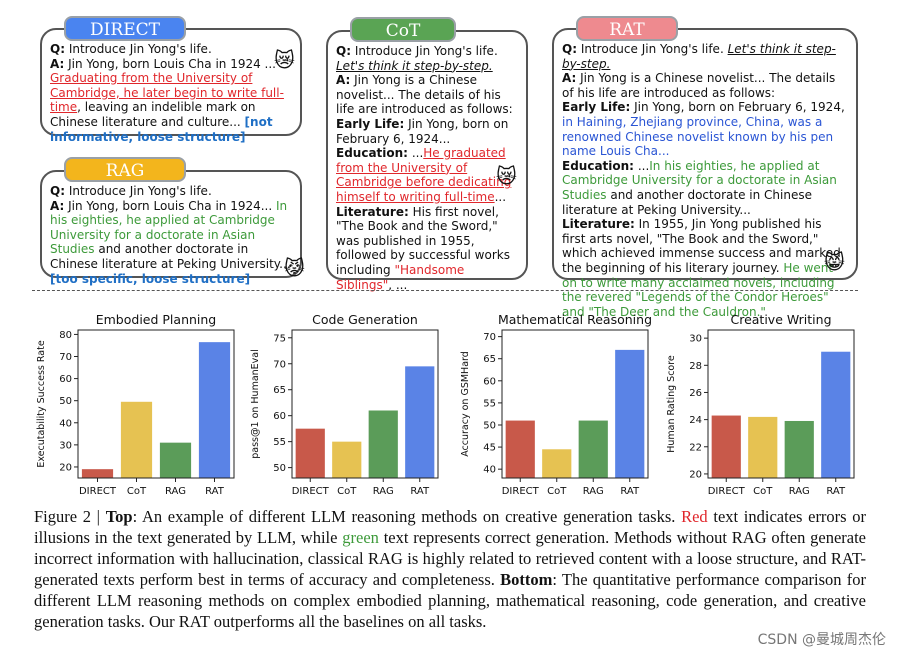 The width and height of the screenshot is (900, 658). Describe the element at coordinates (279, 442) in the screenshot. I see `y-tick-label: 55` at that location.